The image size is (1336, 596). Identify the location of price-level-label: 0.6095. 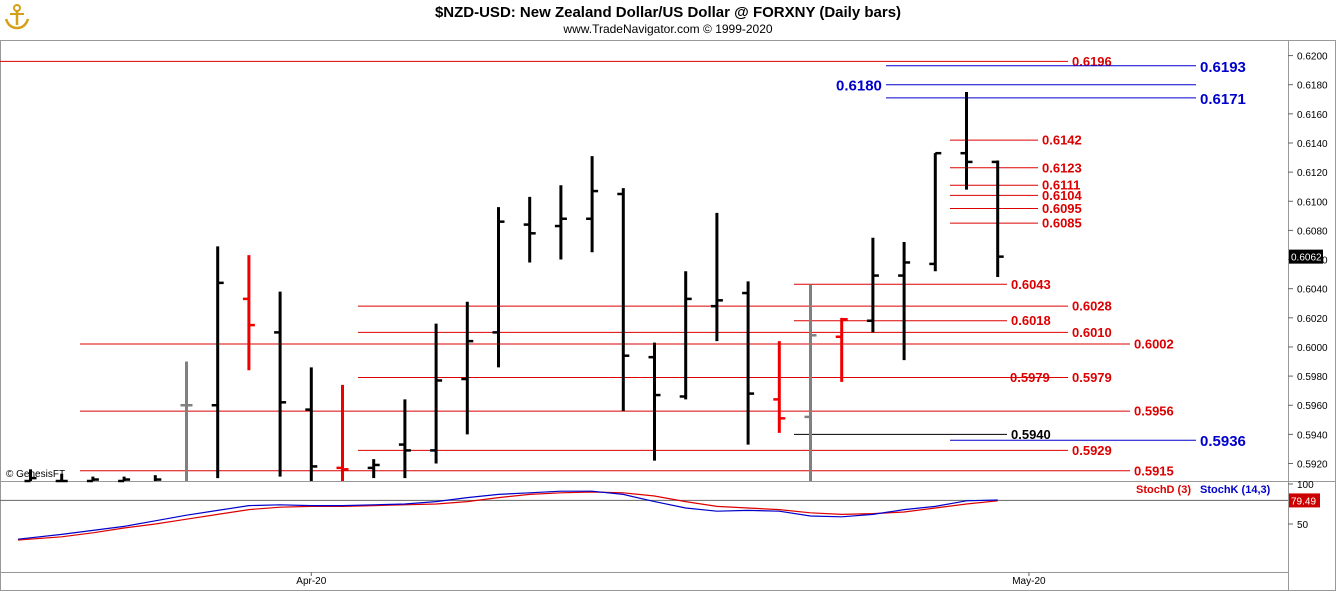
(1062, 208).